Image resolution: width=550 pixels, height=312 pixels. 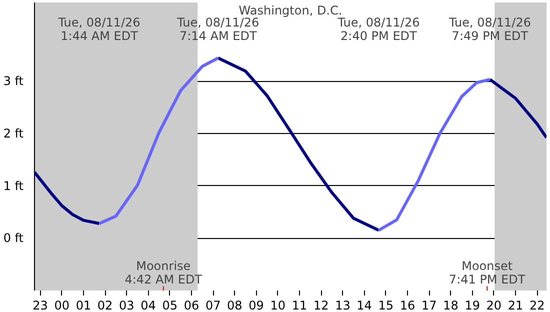 I want to click on x-tick-label: 06, so click(x=192, y=305).